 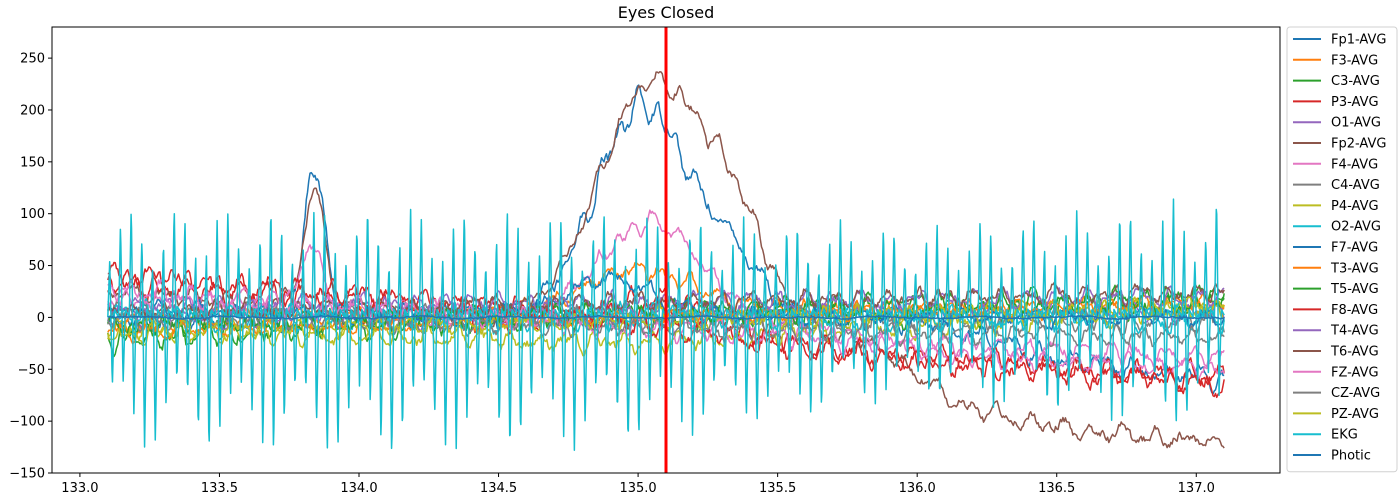 I want to click on y-tick-label: −50, so click(x=31, y=370).